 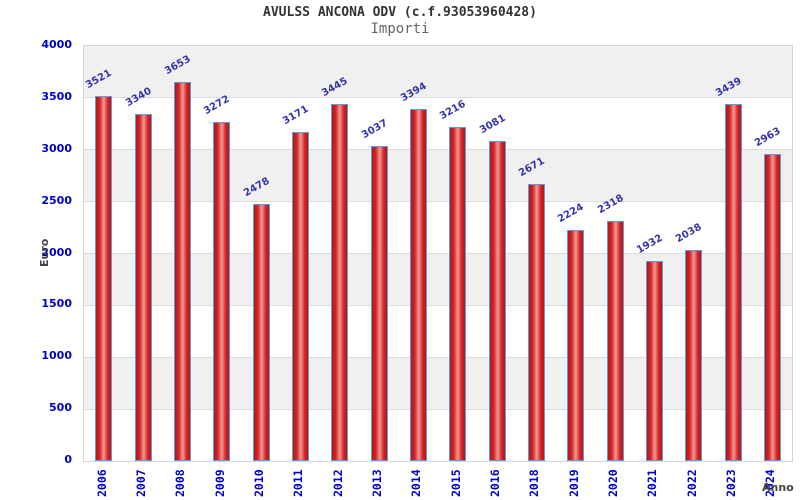 I want to click on y-tick-label: 2500, so click(x=56, y=200).